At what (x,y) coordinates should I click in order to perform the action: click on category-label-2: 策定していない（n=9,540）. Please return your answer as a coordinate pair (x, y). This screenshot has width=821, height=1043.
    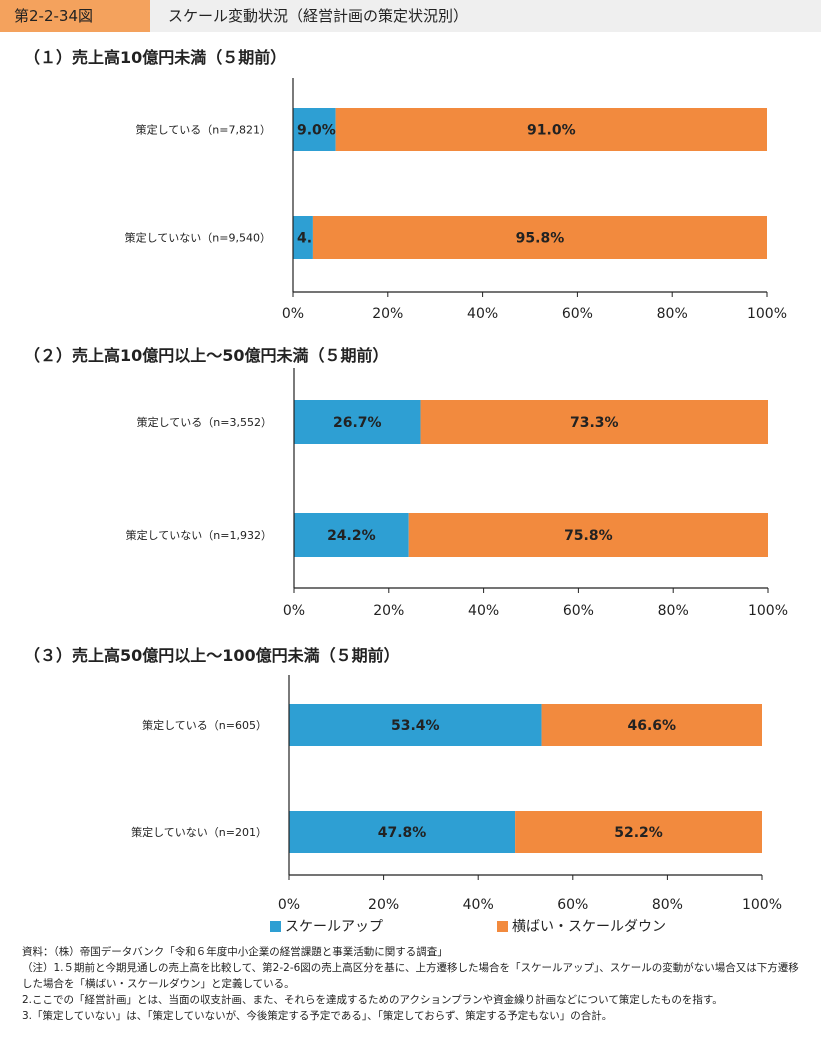
    Looking at the image, I should click on (198, 238).